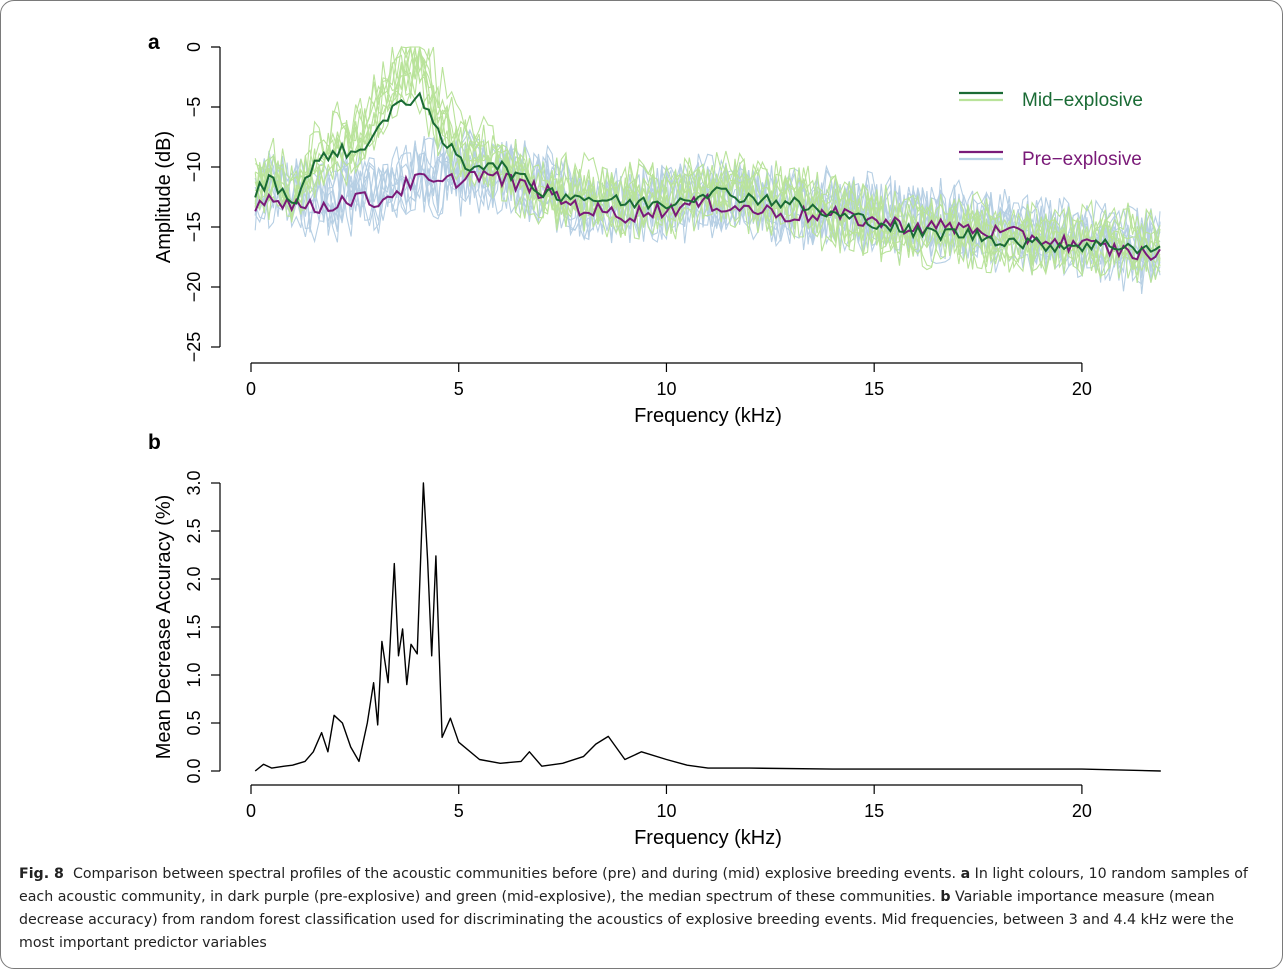  Describe the element at coordinates (154, 42) in the screenshot. I see `panel-a-label: a` at that location.